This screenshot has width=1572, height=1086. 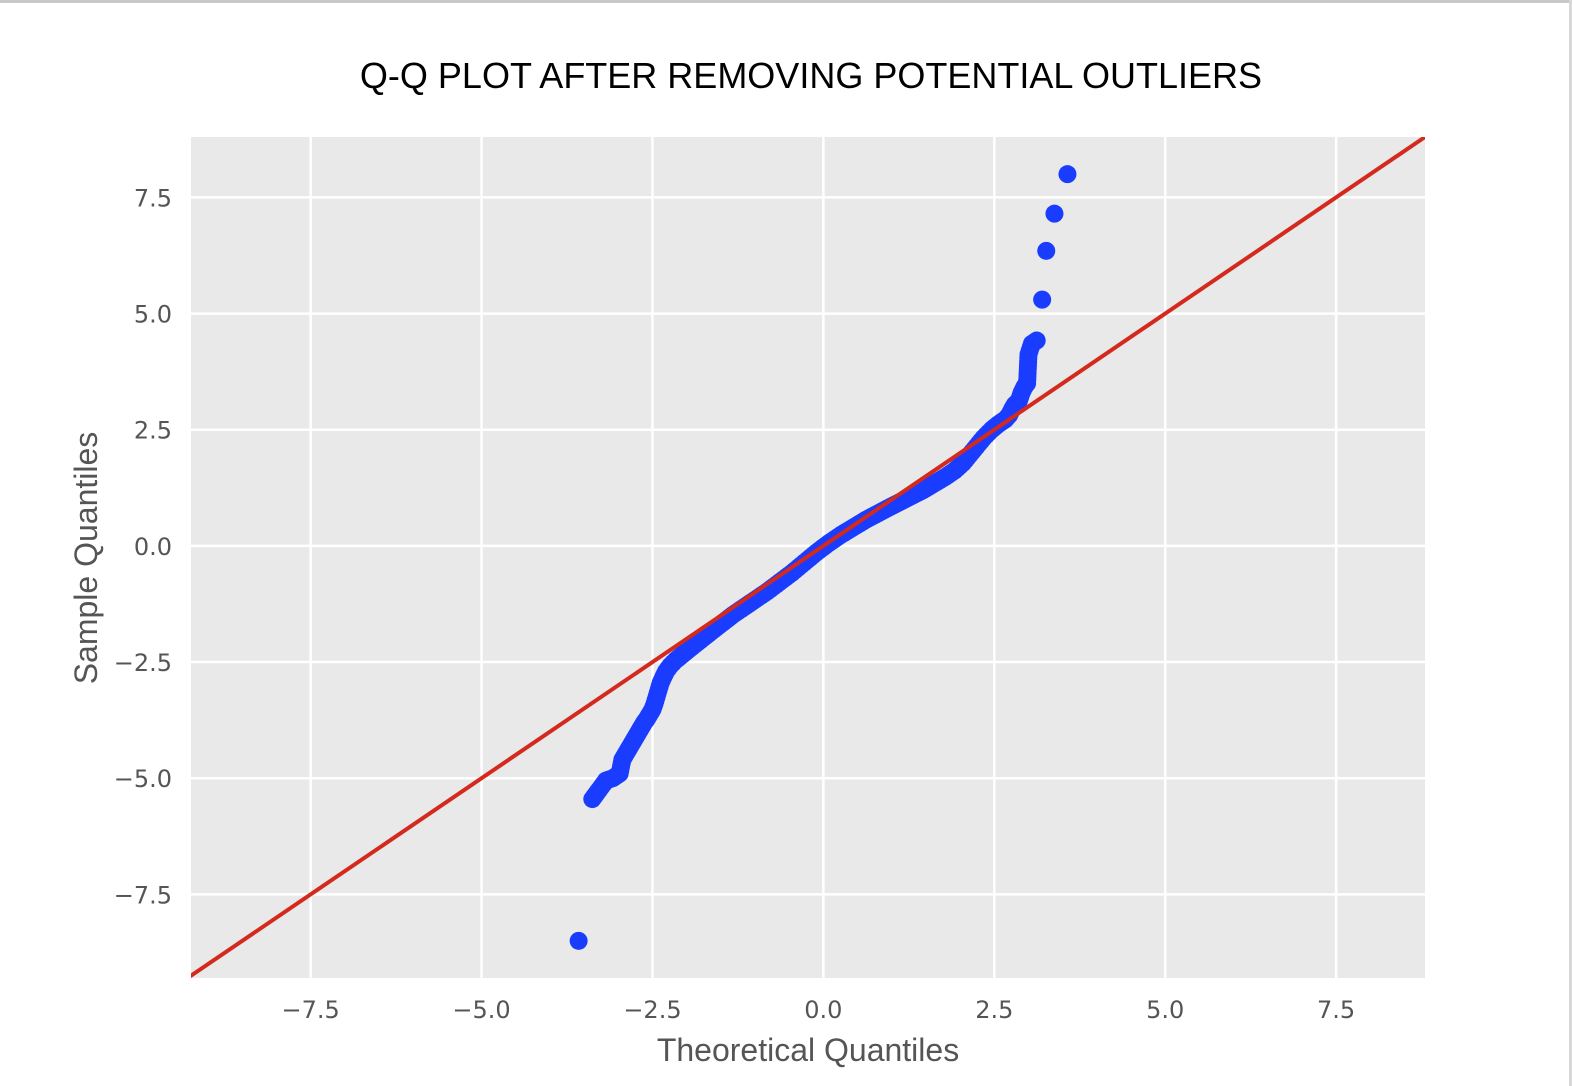 I want to click on window-top-border, so click(x=786, y=1).